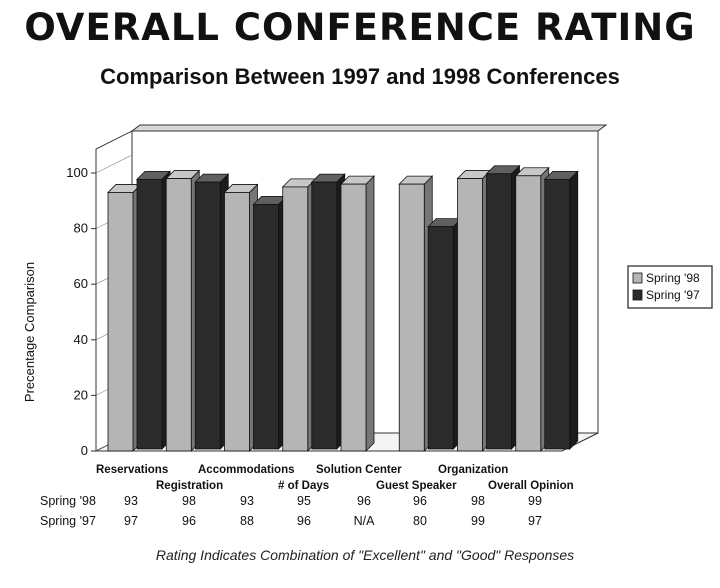  I want to click on y-tick-label: 60, so click(81, 283).